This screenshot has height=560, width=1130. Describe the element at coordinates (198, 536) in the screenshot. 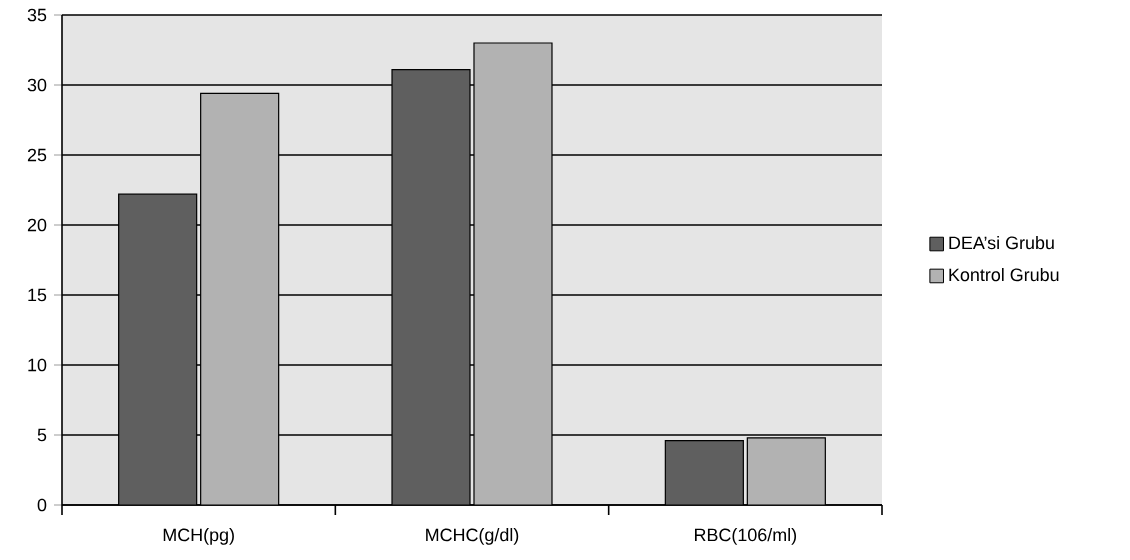

I see `x-tick-label: MCH(pg)` at that location.